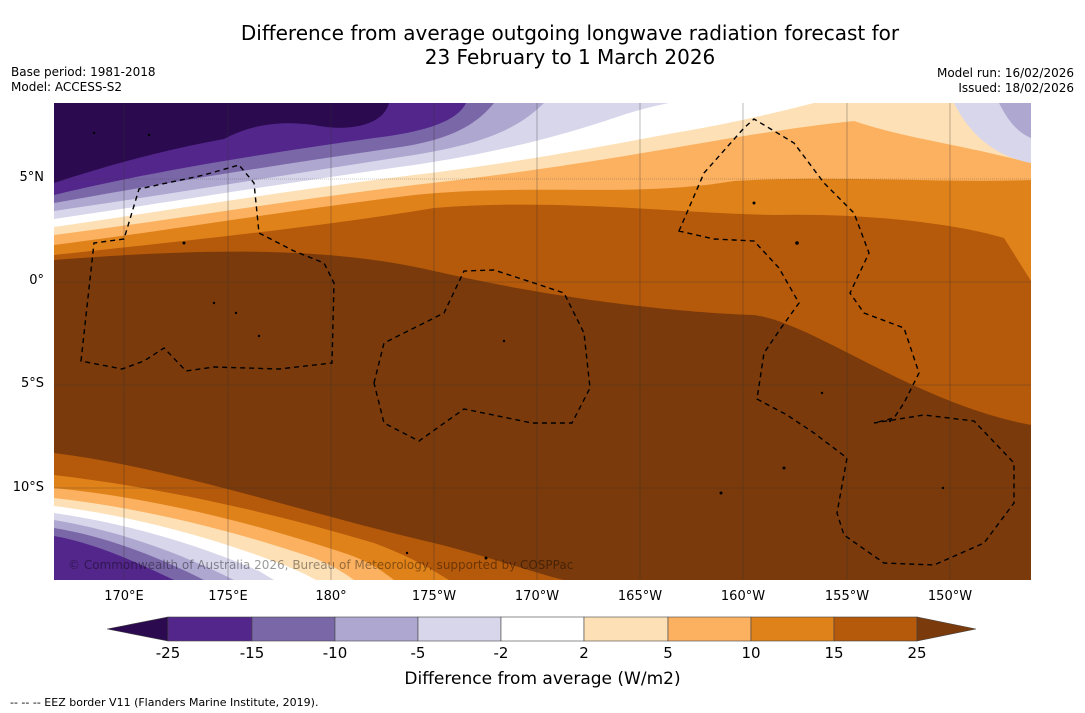 The width and height of the screenshot is (1085, 713). Describe the element at coordinates (434, 596) in the screenshot. I see `lon-label-175w: 175°W` at that location.